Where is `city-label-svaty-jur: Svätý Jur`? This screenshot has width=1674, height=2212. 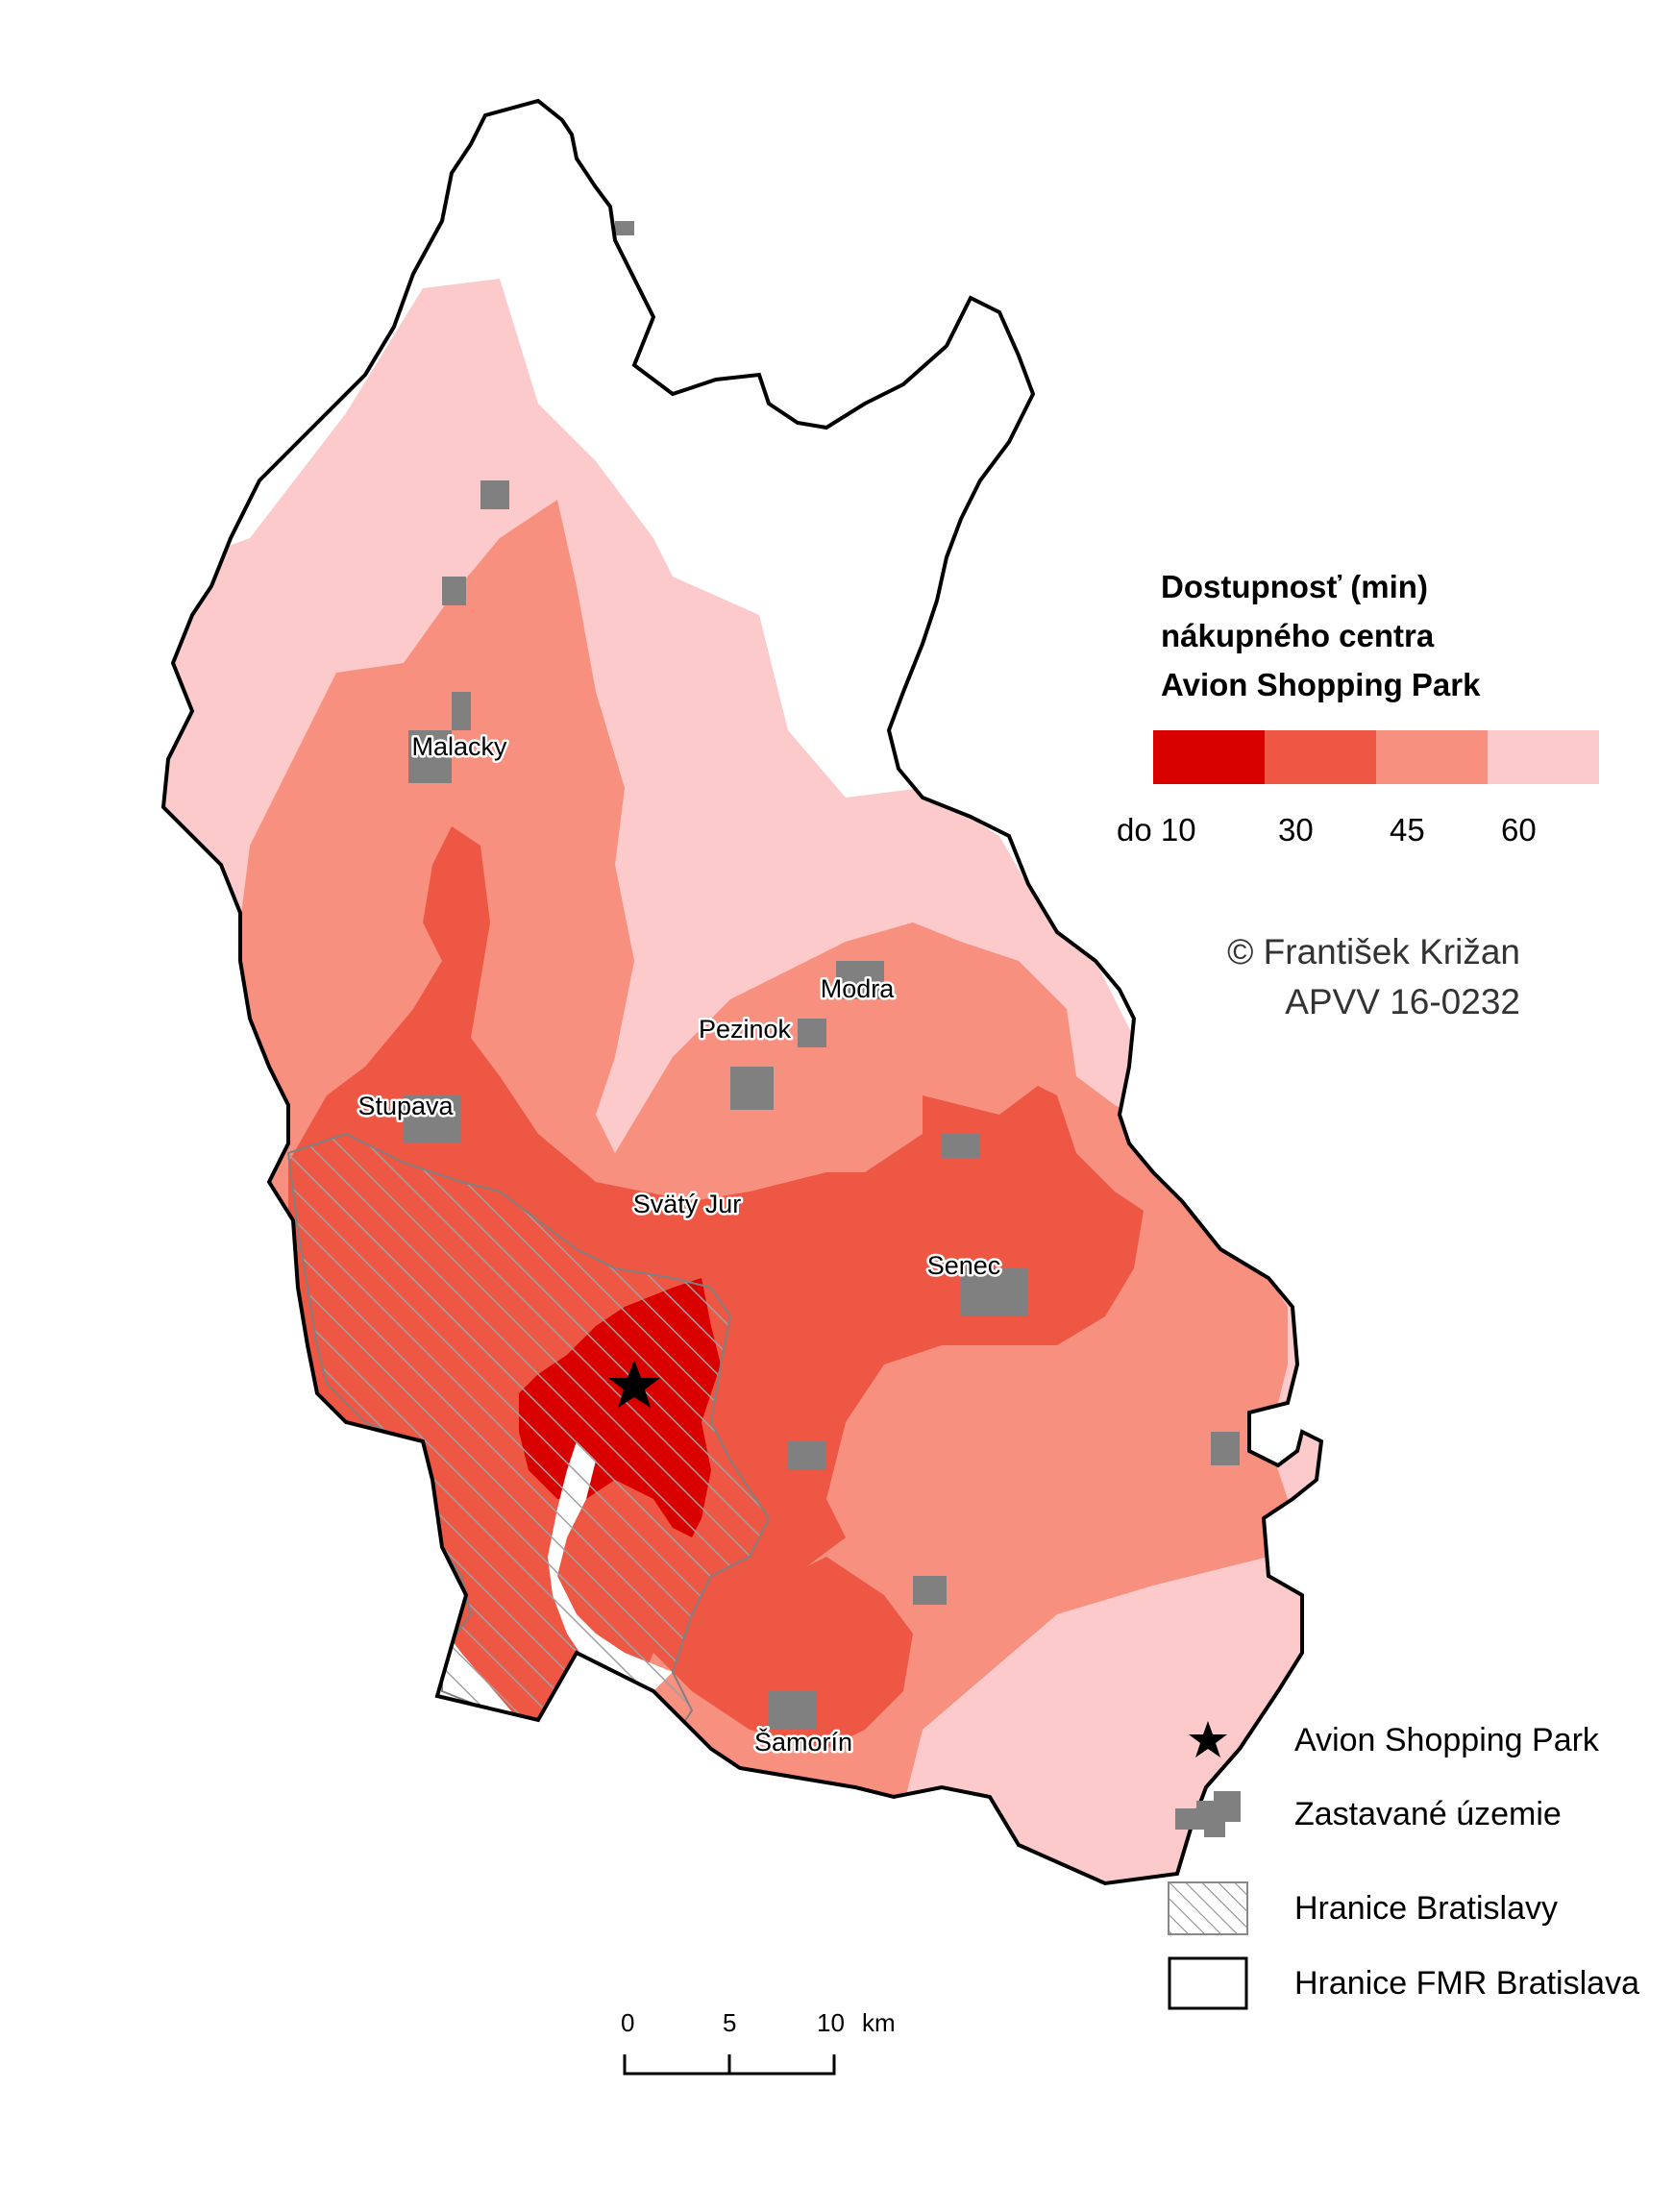
city-label-svaty-jur: Svätý Jur is located at coordinates (687, 1204).